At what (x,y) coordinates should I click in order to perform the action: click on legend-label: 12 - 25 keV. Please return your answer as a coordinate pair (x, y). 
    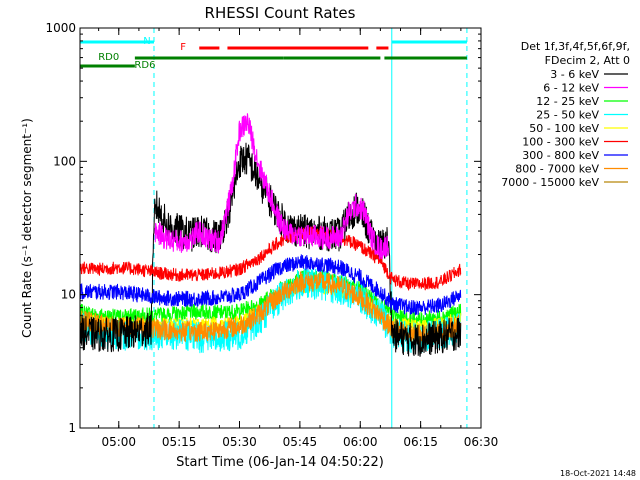
    Looking at the image, I should click on (567, 101).